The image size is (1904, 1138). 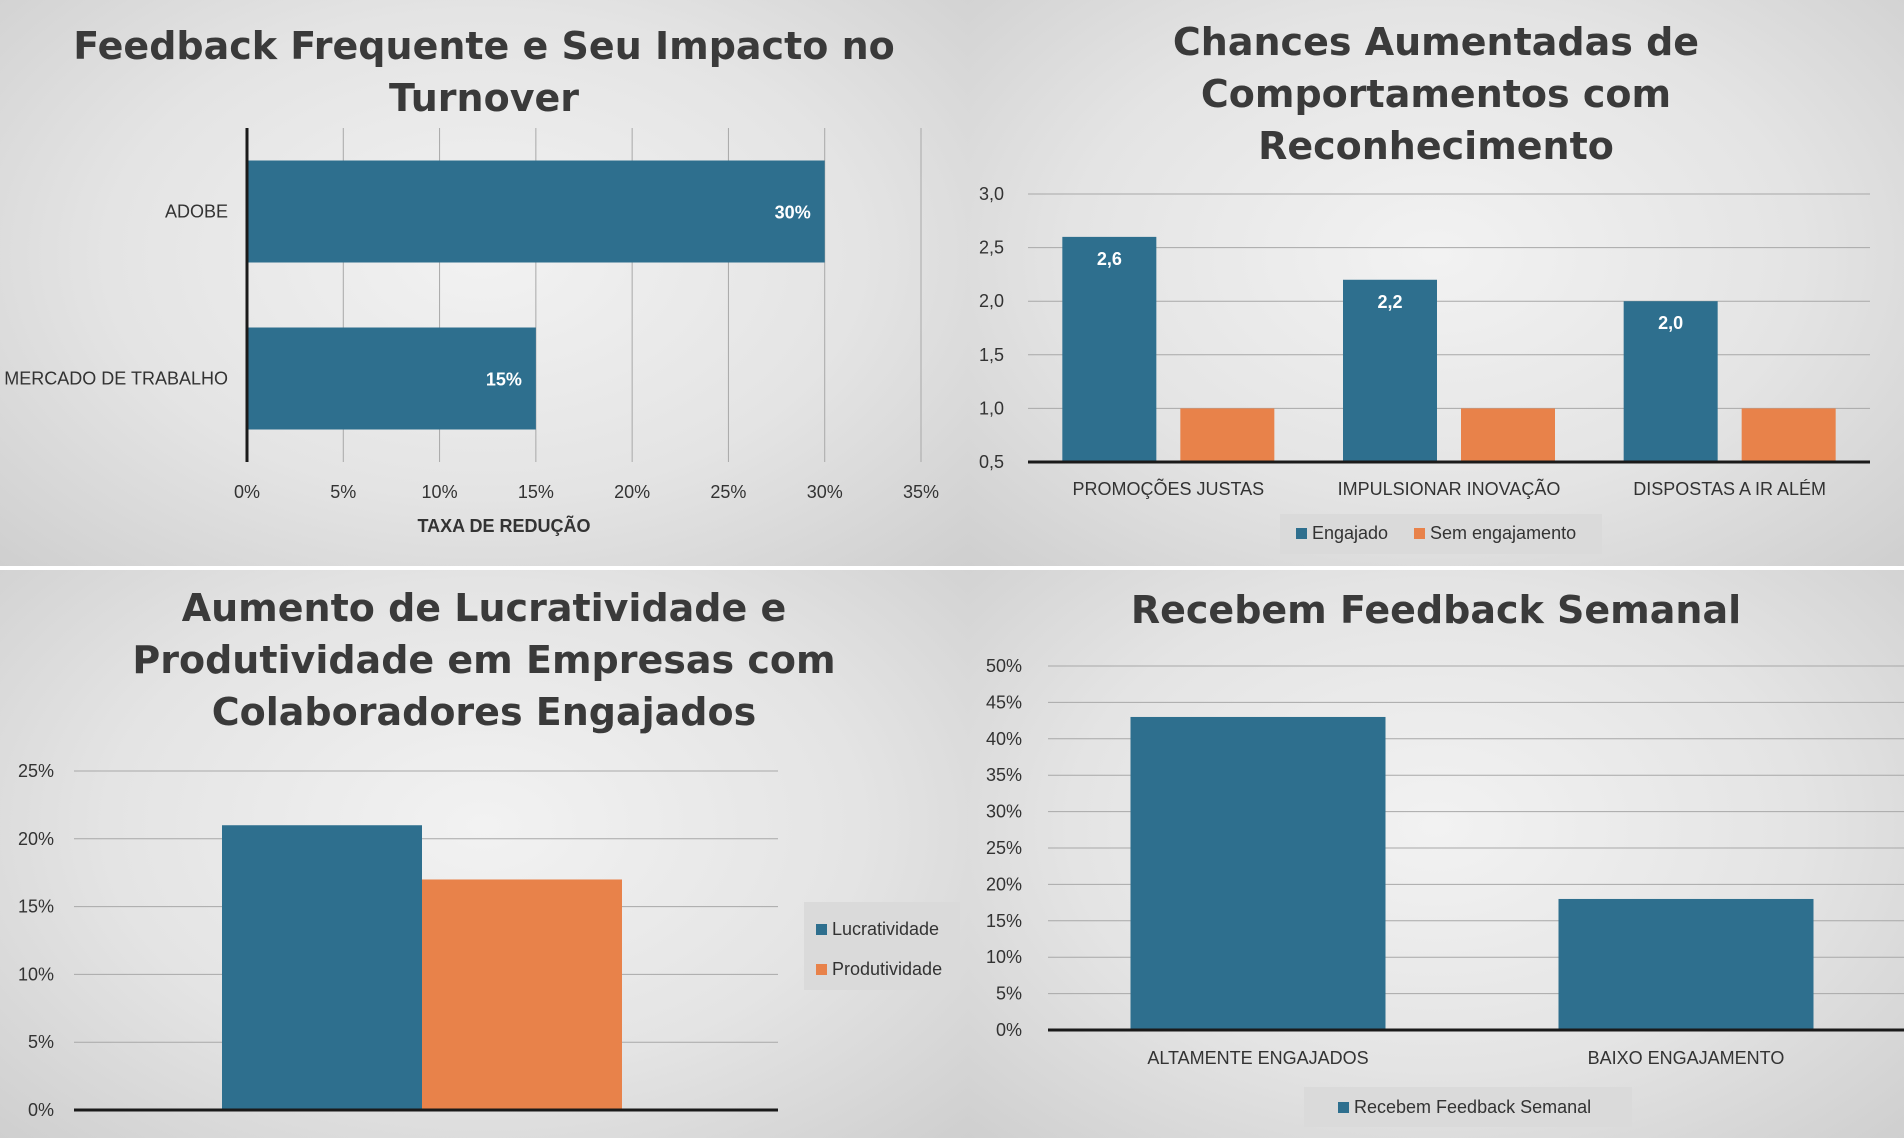 What do you see at coordinates (1004, 739) in the screenshot?
I see `y-tick-label: 40%` at bounding box center [1004, 739].